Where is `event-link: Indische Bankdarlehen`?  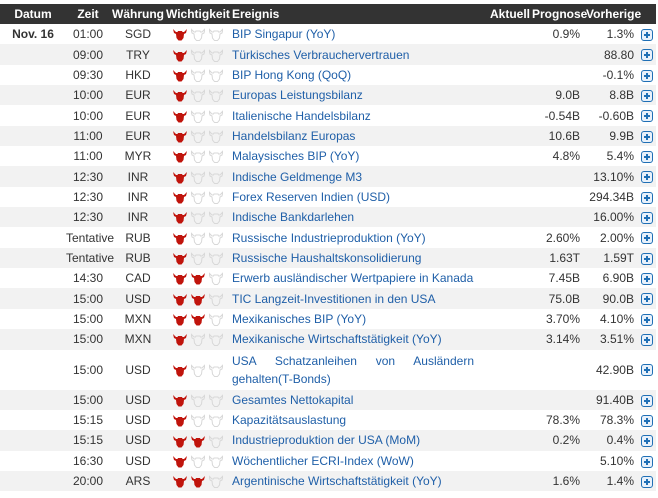 event-link: Indische Bankdarlehen is located at coordinates (355, 217).